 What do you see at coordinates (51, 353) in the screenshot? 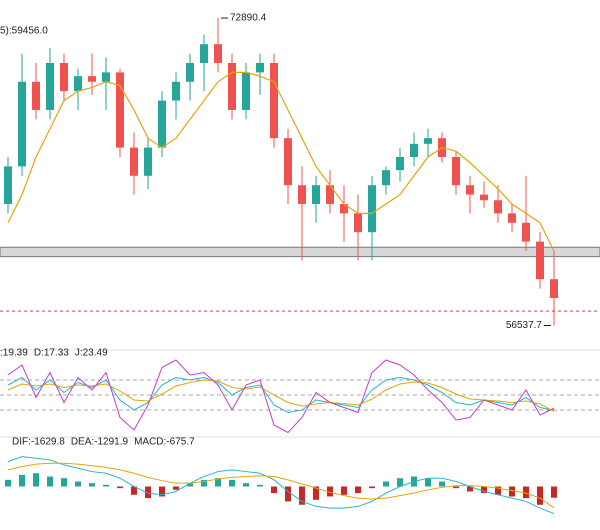
I see `kdj-legend: D:17.33` at bounding box center [51, 353].